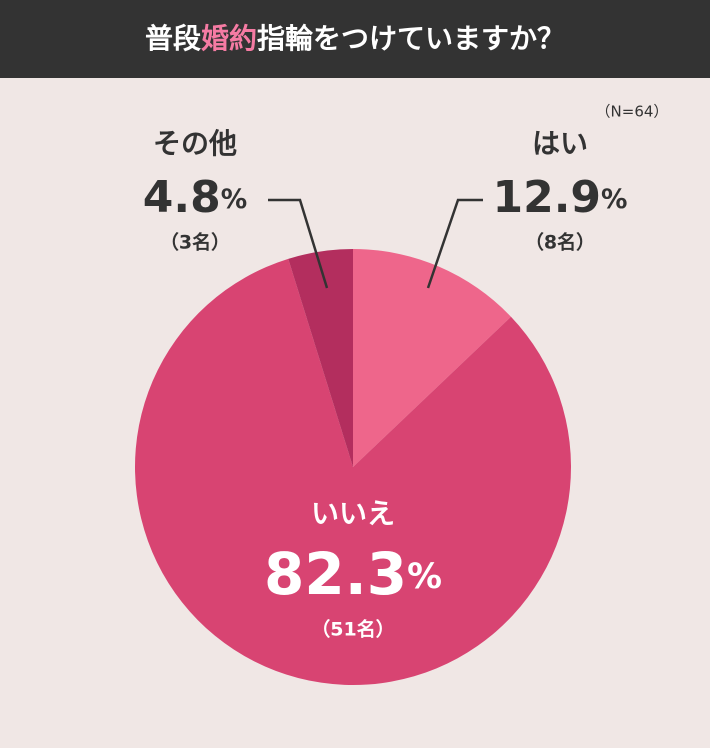  Describe the element at coordinates (632, 112) in the screenshot. I see `sample-note: （N=64）` at that location.